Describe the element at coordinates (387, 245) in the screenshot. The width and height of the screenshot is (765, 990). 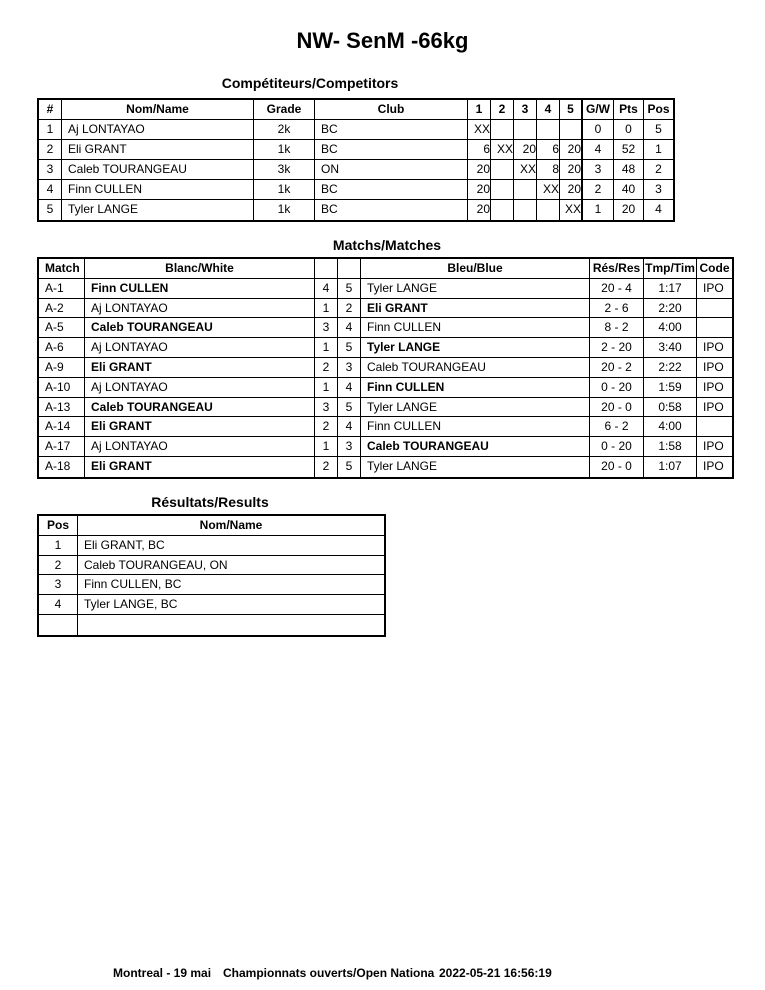
I see `section-heading: Matchs/Matches` at that location.